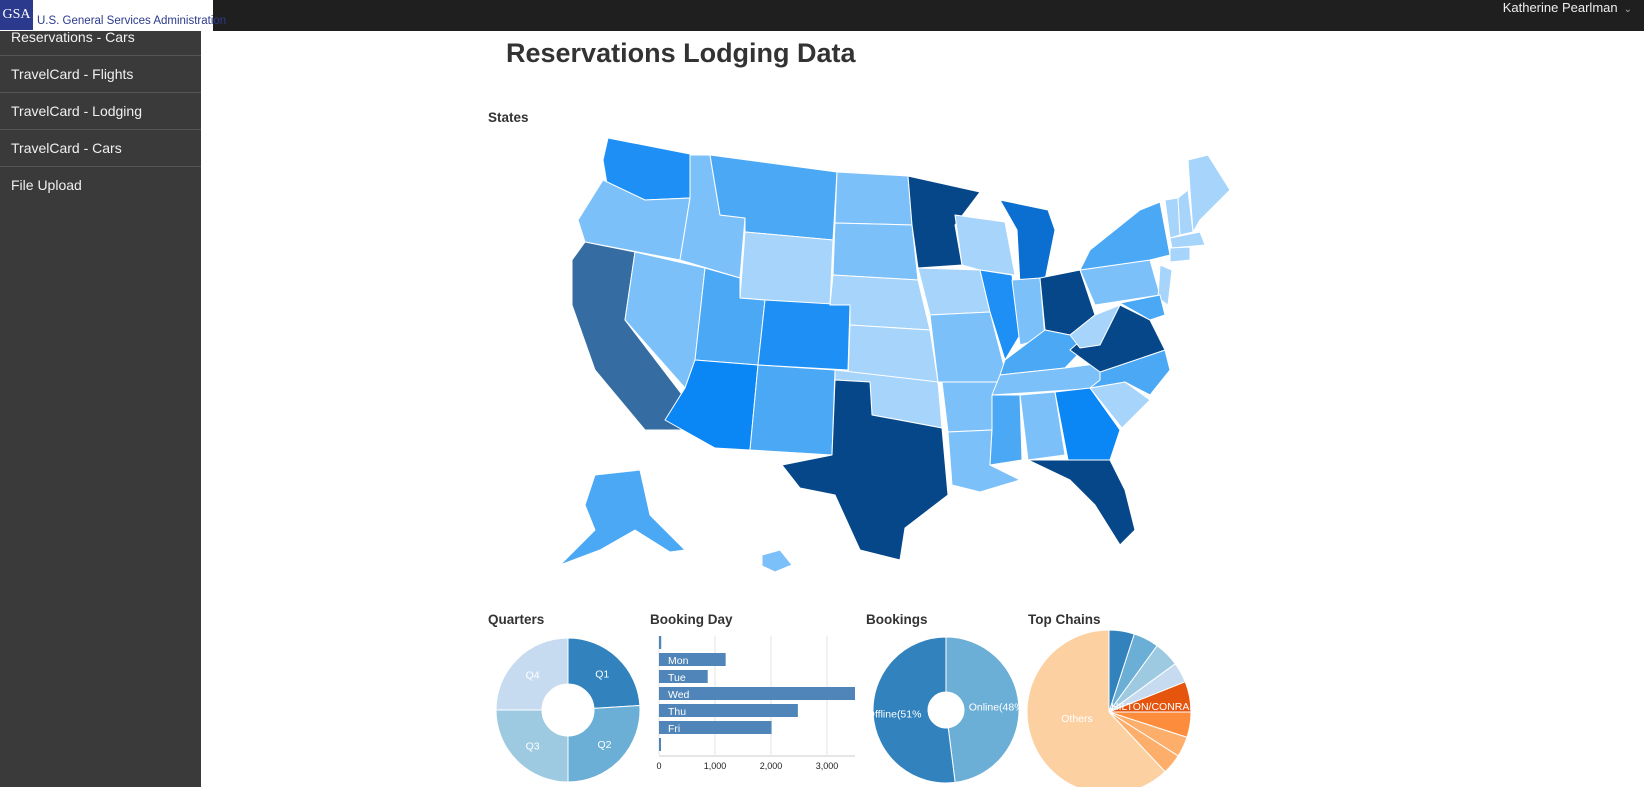 This screenshot has width=1644, height=787. Describe the element at coordinates (995, 708) in the screenshot. I see `pie-label: Online(48%)` at that location.